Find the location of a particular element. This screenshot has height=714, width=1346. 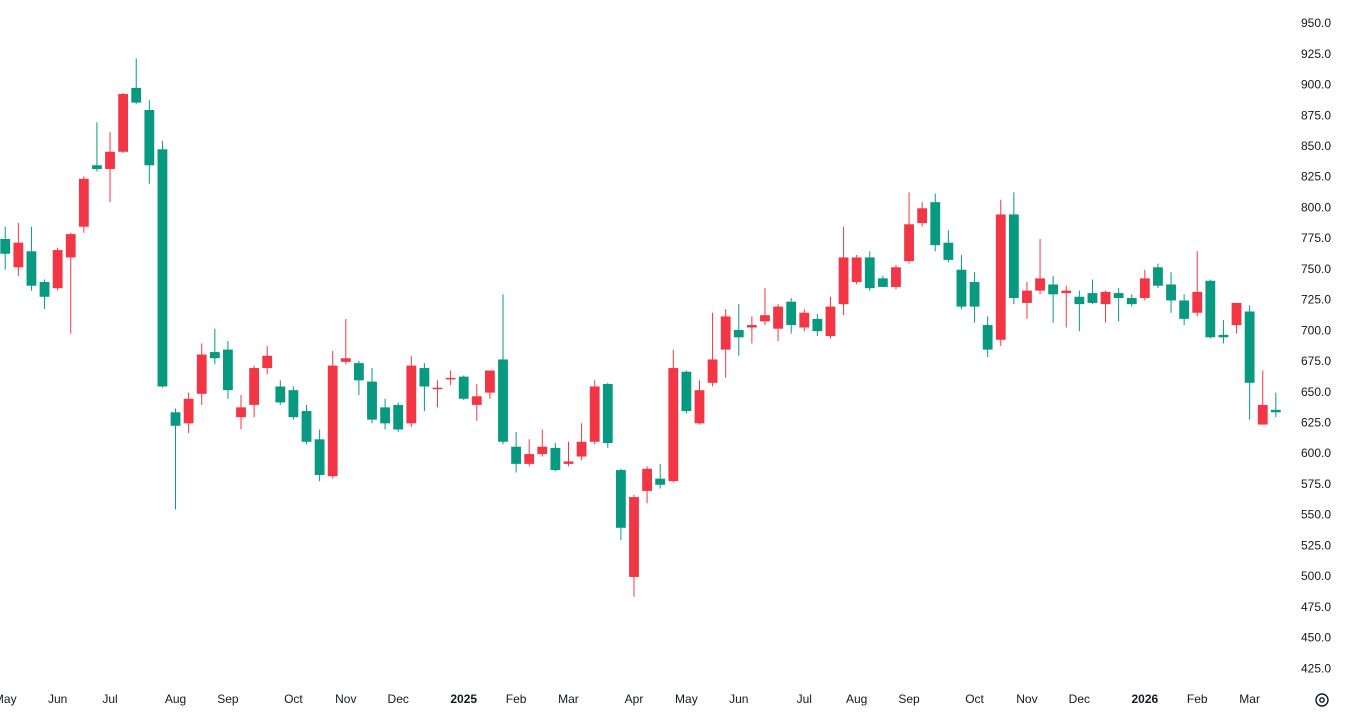

x-tick-label: Sep is located at coordinates (909, 699).